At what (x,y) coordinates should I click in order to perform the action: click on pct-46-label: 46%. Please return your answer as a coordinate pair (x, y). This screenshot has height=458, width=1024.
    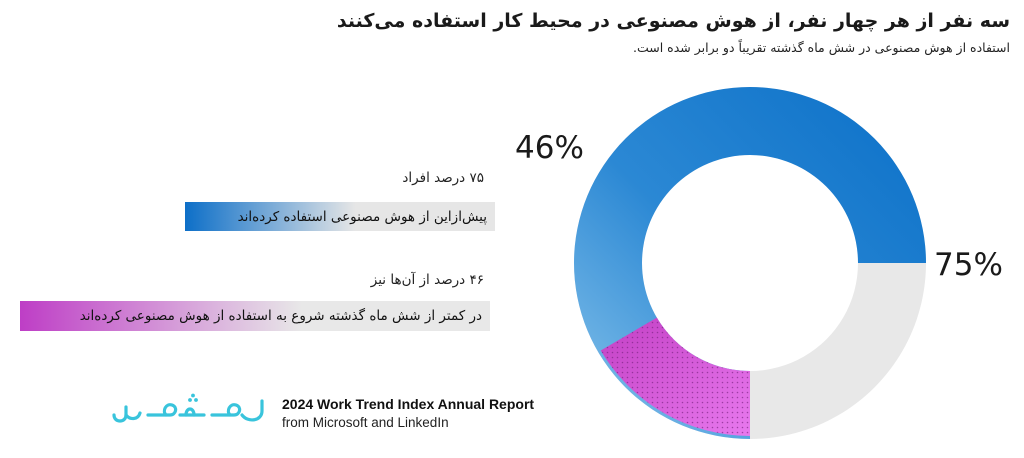
    Looking at the image, I should click on (549, 148).